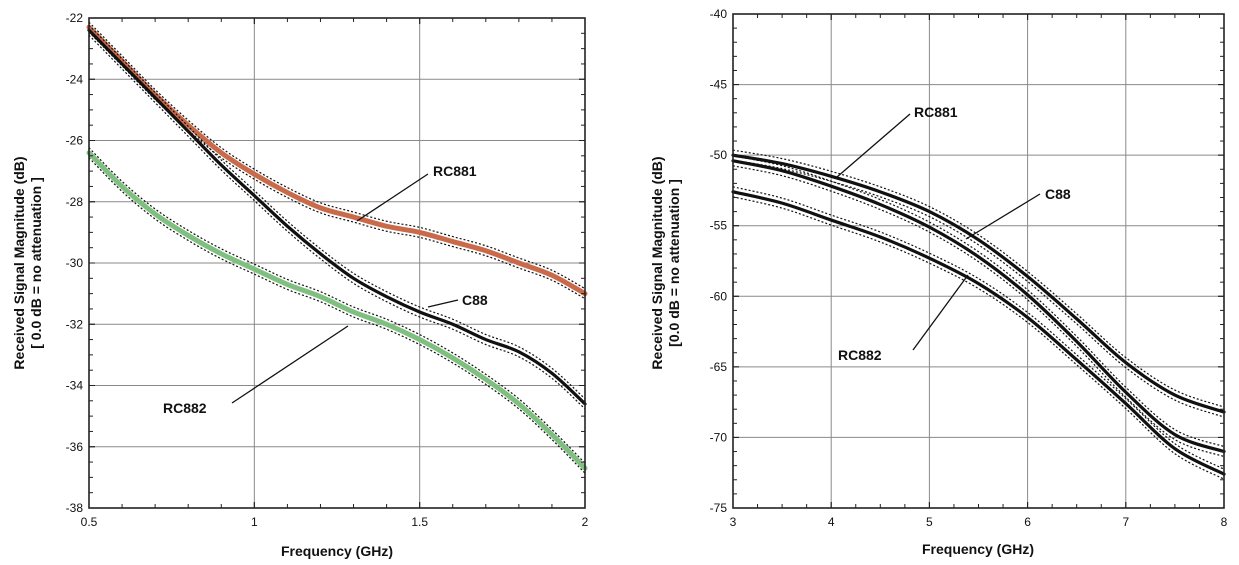 The image size is (1239, 565). Describe the element at coordinates (860, 355) in the screenshot. I see `right-annotation-rc882: RC882` at that location.